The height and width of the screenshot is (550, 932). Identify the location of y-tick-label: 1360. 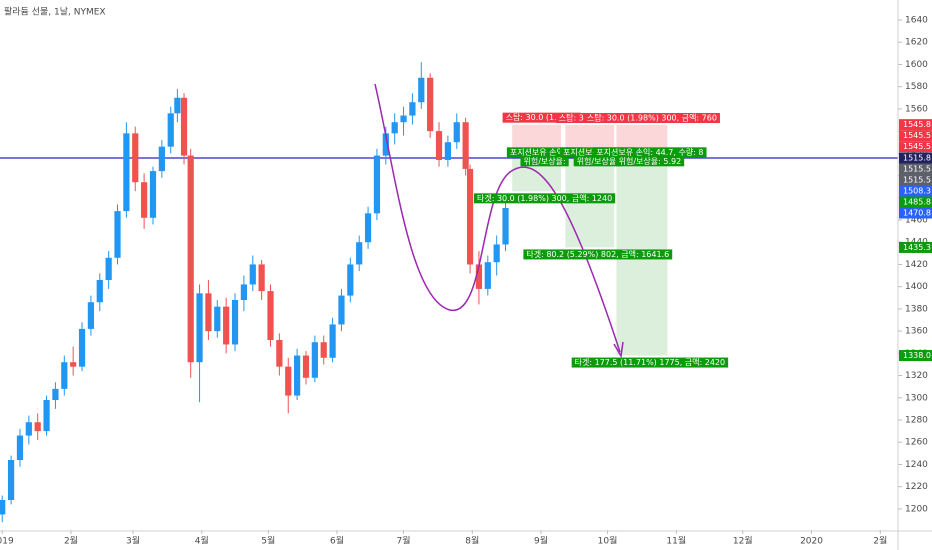
(916, 332).